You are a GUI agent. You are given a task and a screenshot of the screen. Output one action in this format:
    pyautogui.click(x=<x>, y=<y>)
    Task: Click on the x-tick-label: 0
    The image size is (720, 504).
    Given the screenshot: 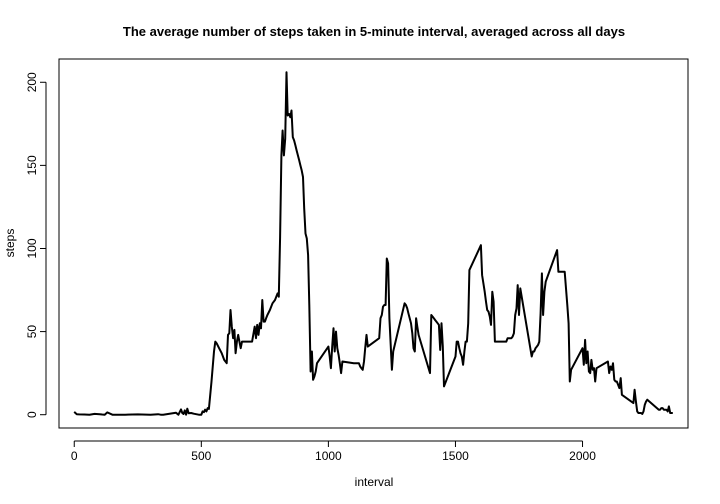 What is the action you would take?
    pyautogui.click(x=74, y=456)
    